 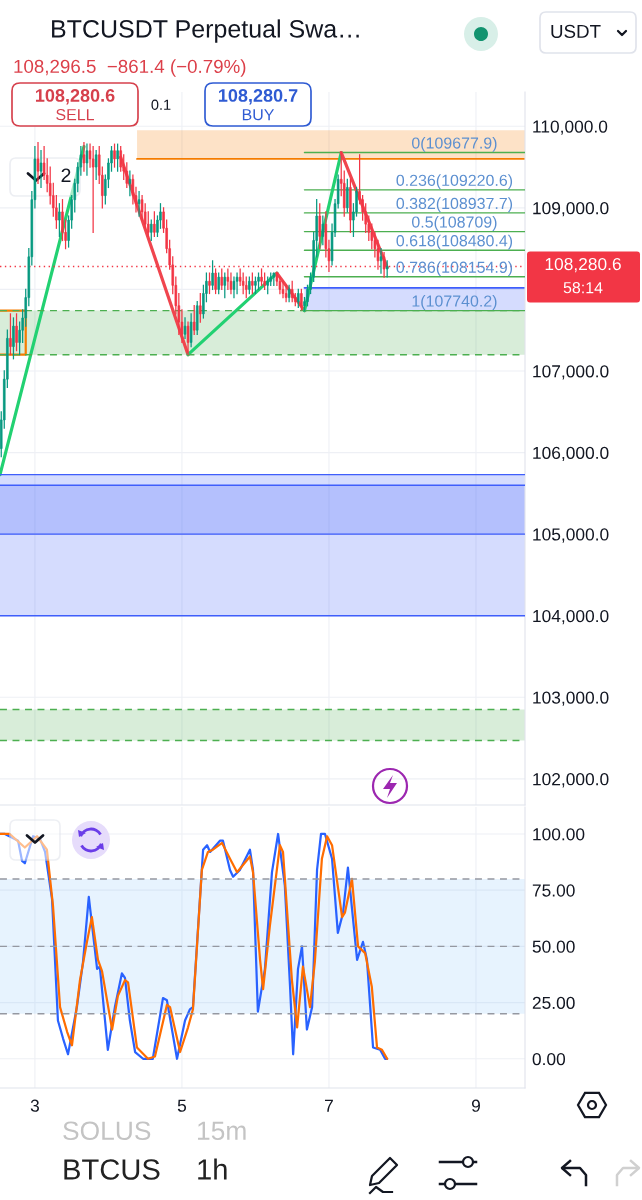 I want to click on annotation: 108,280.6, so click(x=75, y=97).